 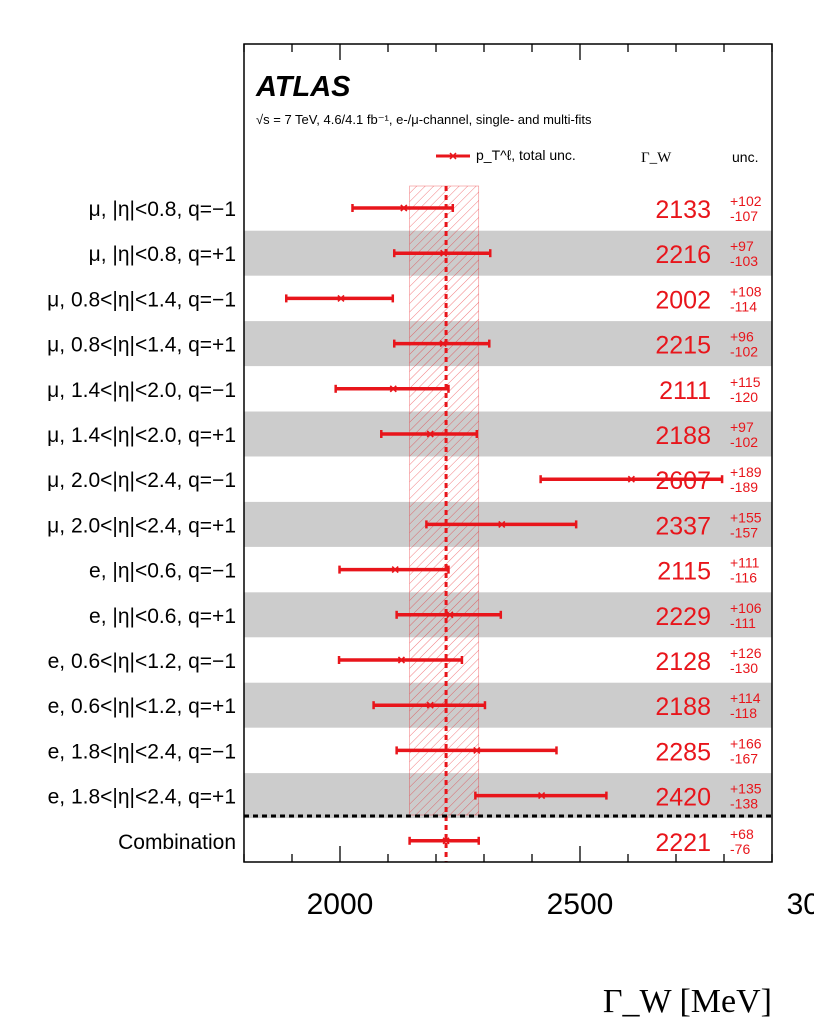 What do you see at coordinates (744, 758) in the screenshot?
I see `uncertainty-down: -167` at bounding box center [744, 758].